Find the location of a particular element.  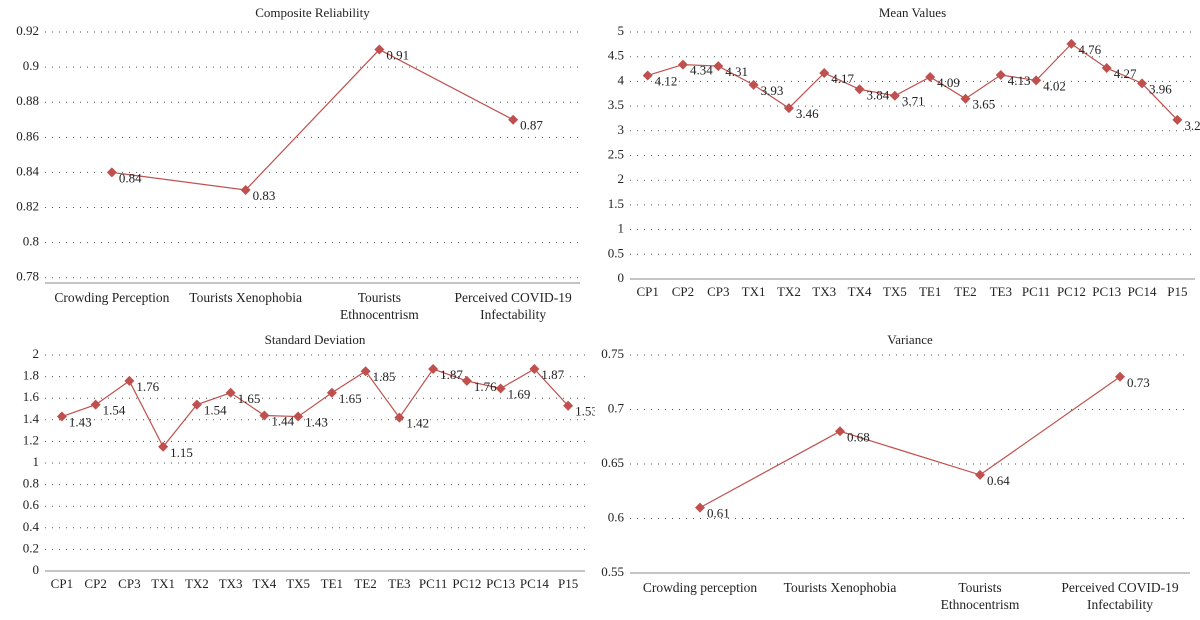

data-label: 1.65 is located at coordinates (249, 398).